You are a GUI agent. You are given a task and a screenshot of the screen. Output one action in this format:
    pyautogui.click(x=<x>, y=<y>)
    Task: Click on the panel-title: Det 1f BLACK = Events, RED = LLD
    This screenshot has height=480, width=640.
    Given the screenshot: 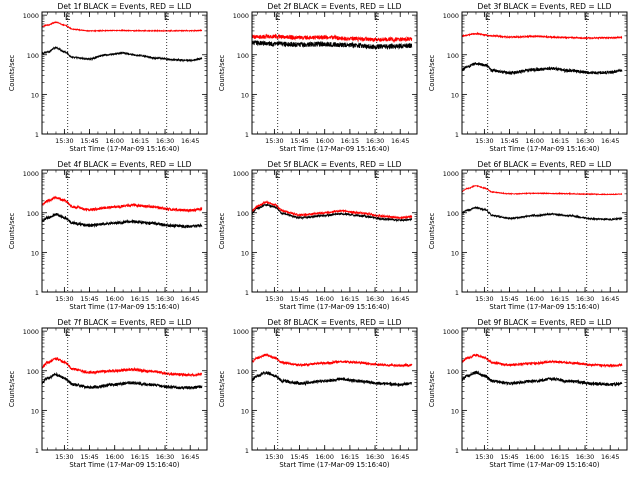 What is the action you would take?
    pyautogui.click(x=125, y=6)
    